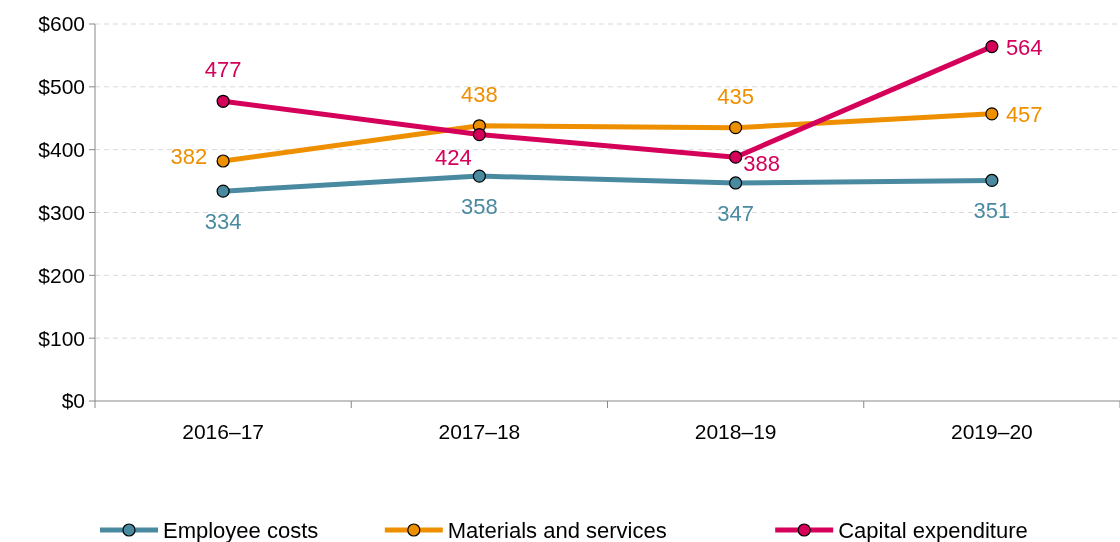  What do you see at coordinates (61, 212) in the screenshot?
I see `y-tick-label: $300` at bounding box center [61, 212].